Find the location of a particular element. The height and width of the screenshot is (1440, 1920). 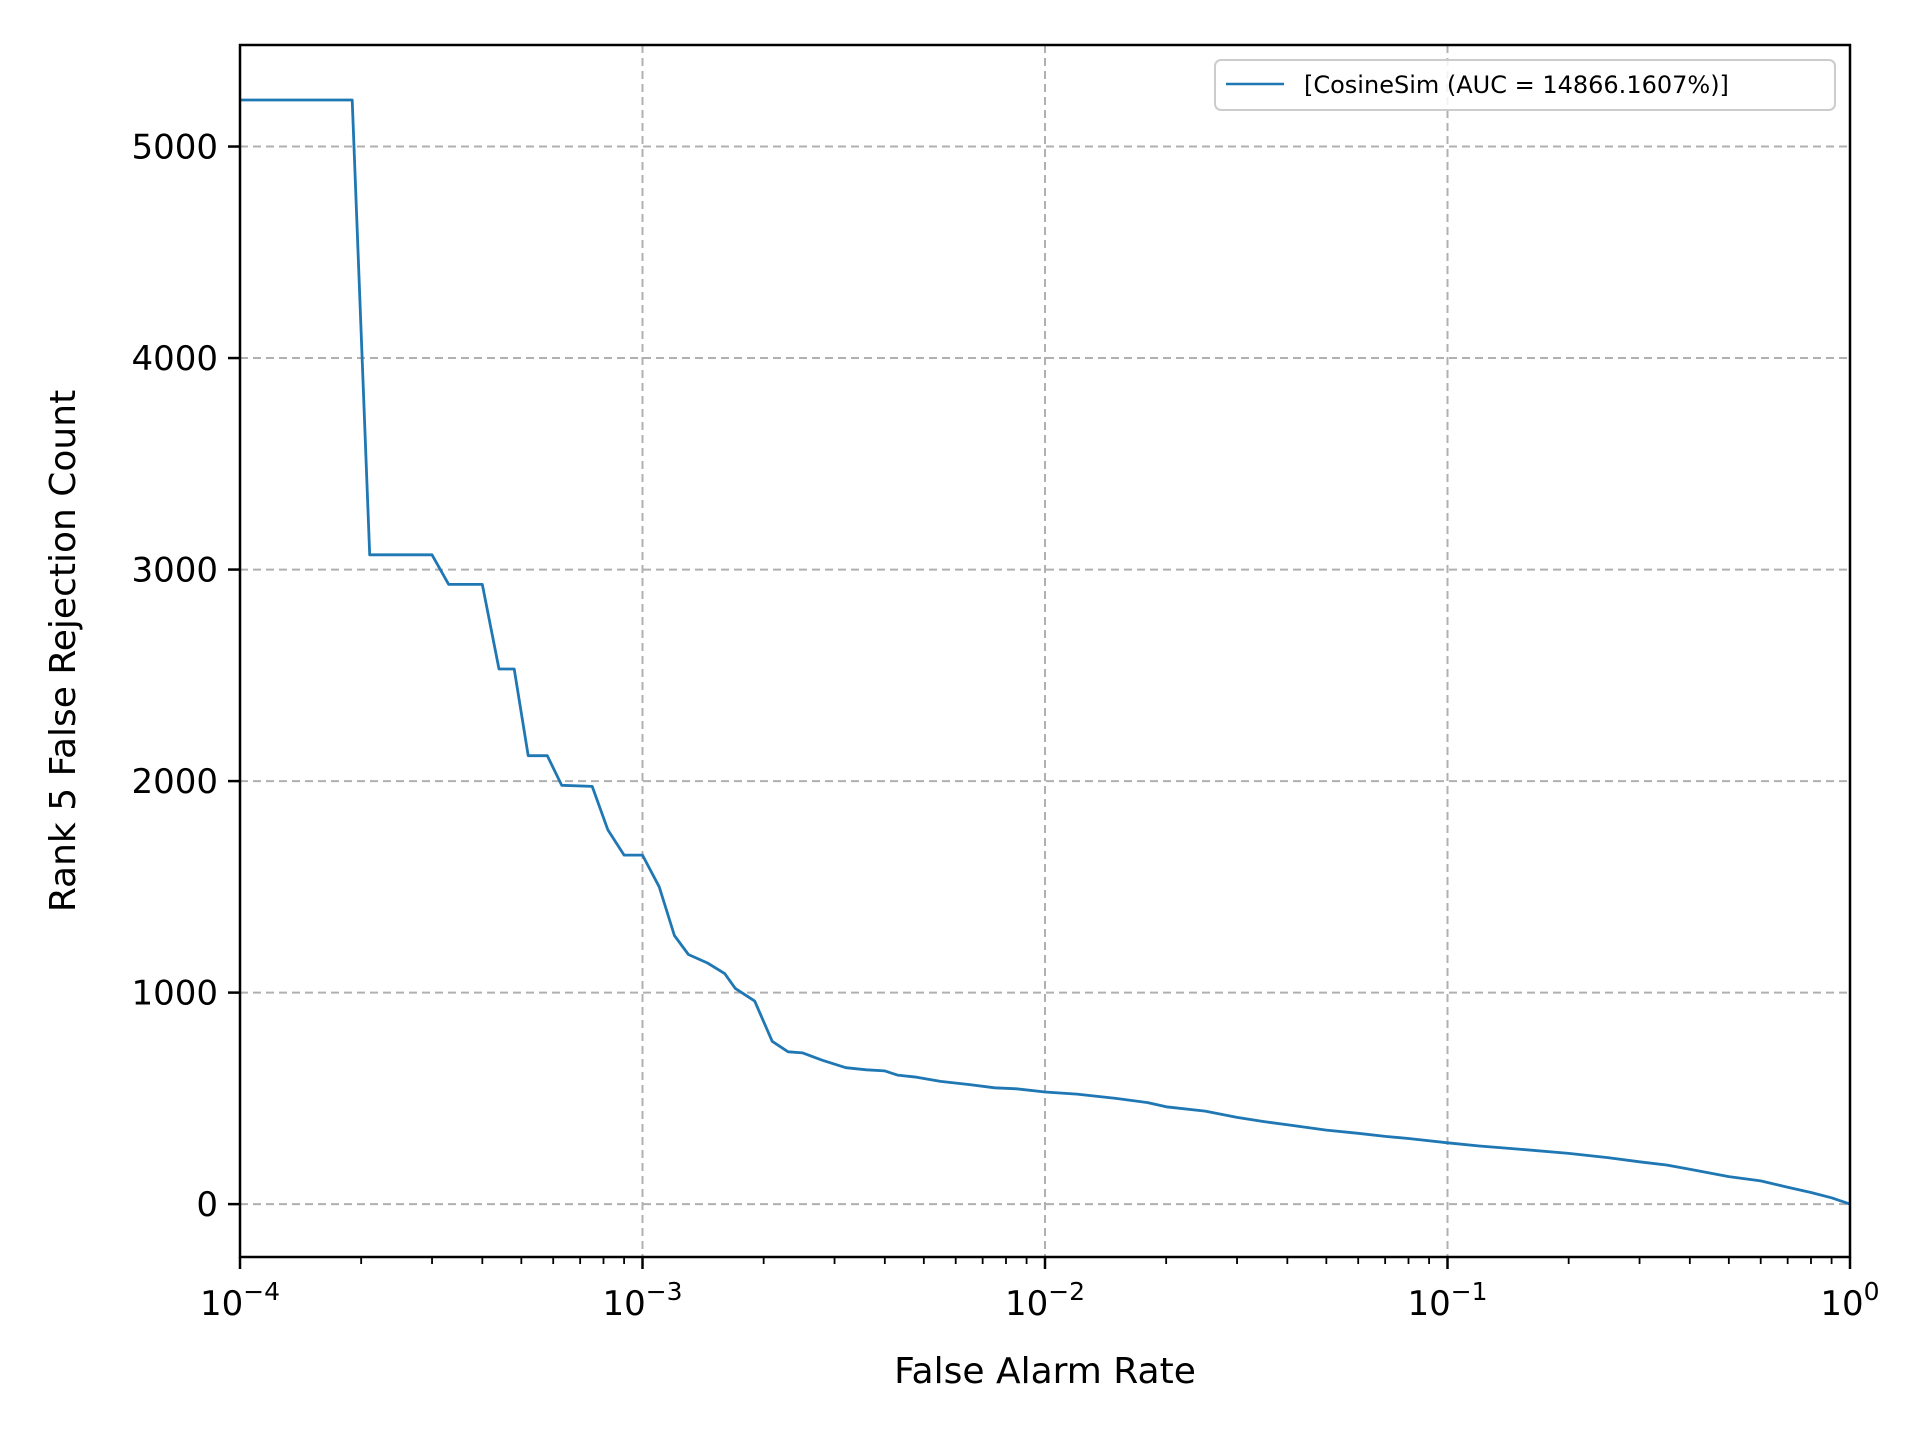

x-tick-label: 10⁰ is located at coordinates (1849, 1300).